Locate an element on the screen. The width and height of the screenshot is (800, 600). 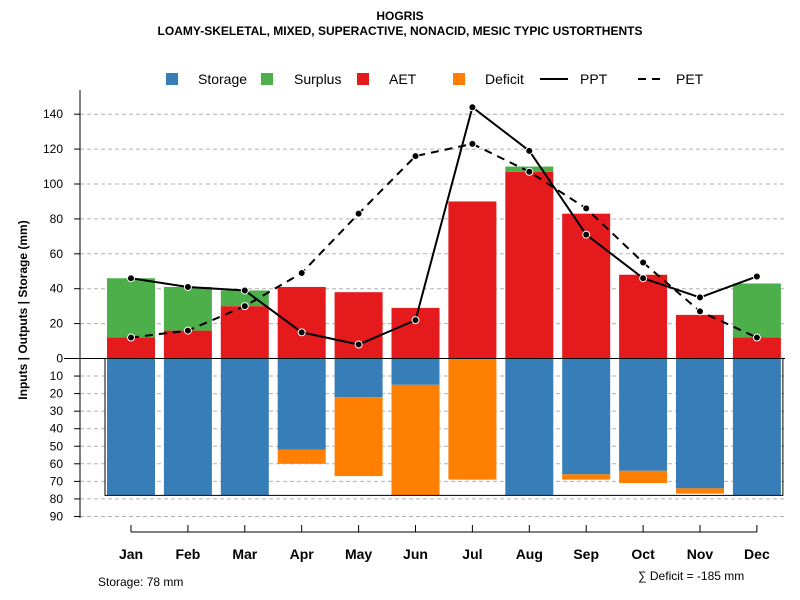
legend-label-ppt: PPT is located at coordinates (594, 79).